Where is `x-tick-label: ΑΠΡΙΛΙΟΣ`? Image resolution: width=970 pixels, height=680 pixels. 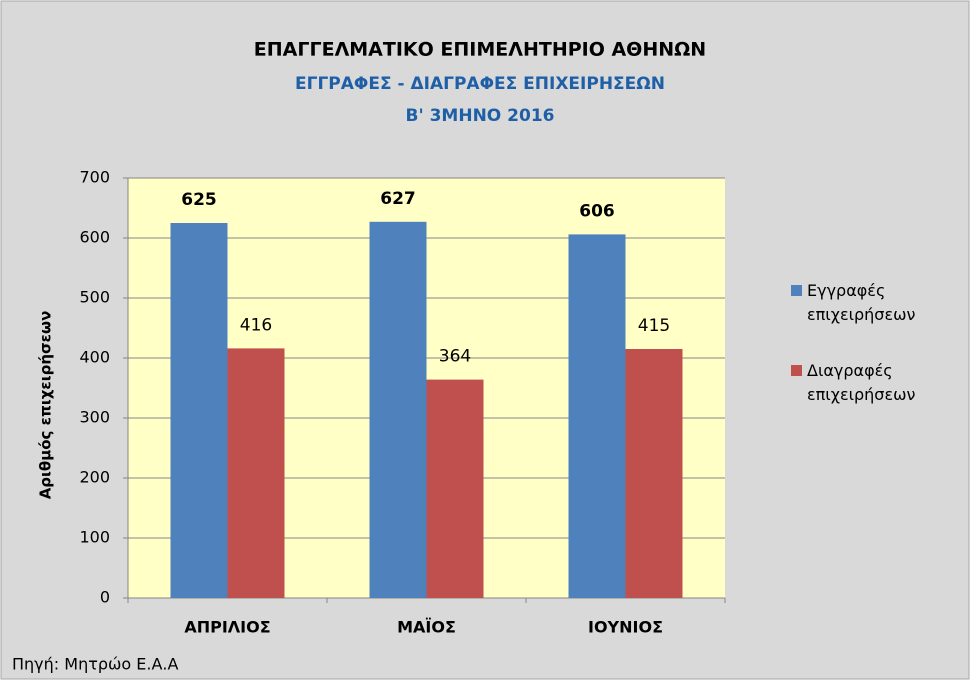
x-tick-label: ΑΠΡΙΛΙΟΣ is located at coordinates (227, 627).